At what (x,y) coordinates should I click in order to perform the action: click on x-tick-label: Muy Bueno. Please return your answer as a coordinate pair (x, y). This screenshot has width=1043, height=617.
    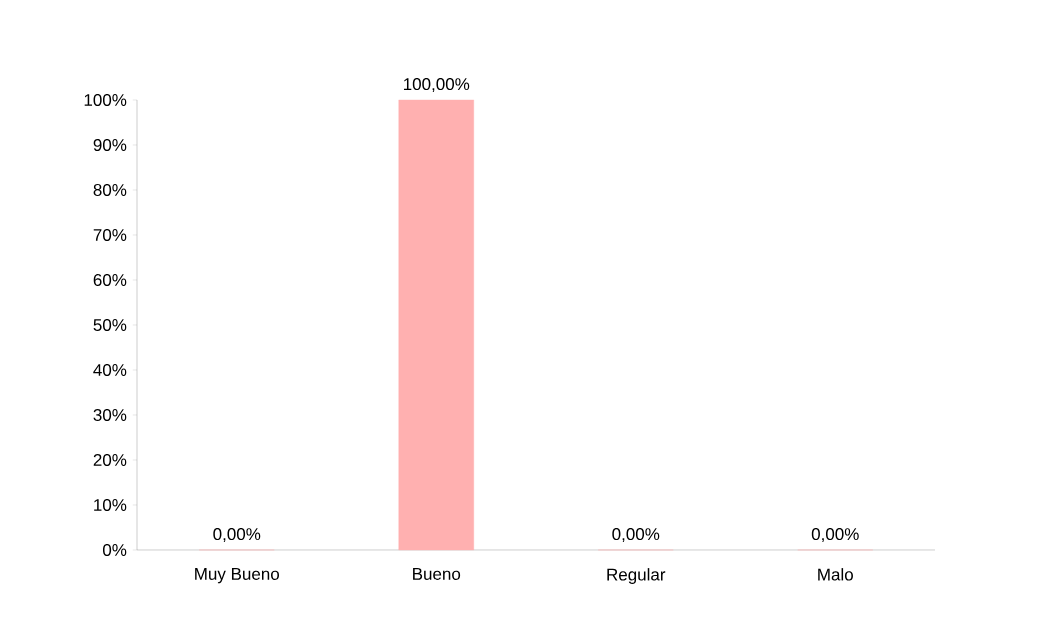
    Looking at the image, I should click on (237, 576).